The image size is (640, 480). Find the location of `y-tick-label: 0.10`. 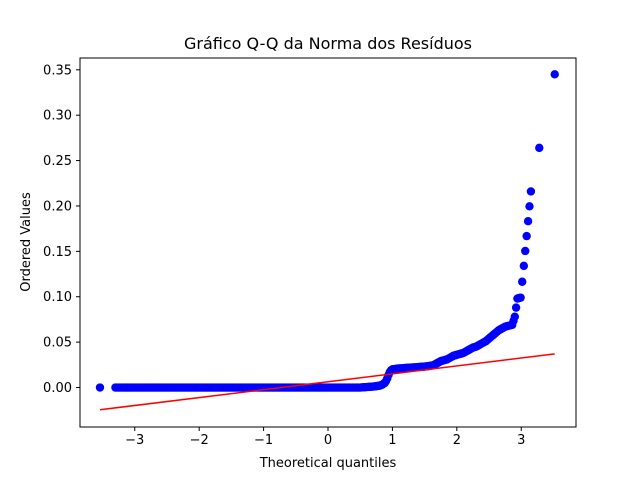

y-tick-label: 0.10 is located at coordinates (57, 297).